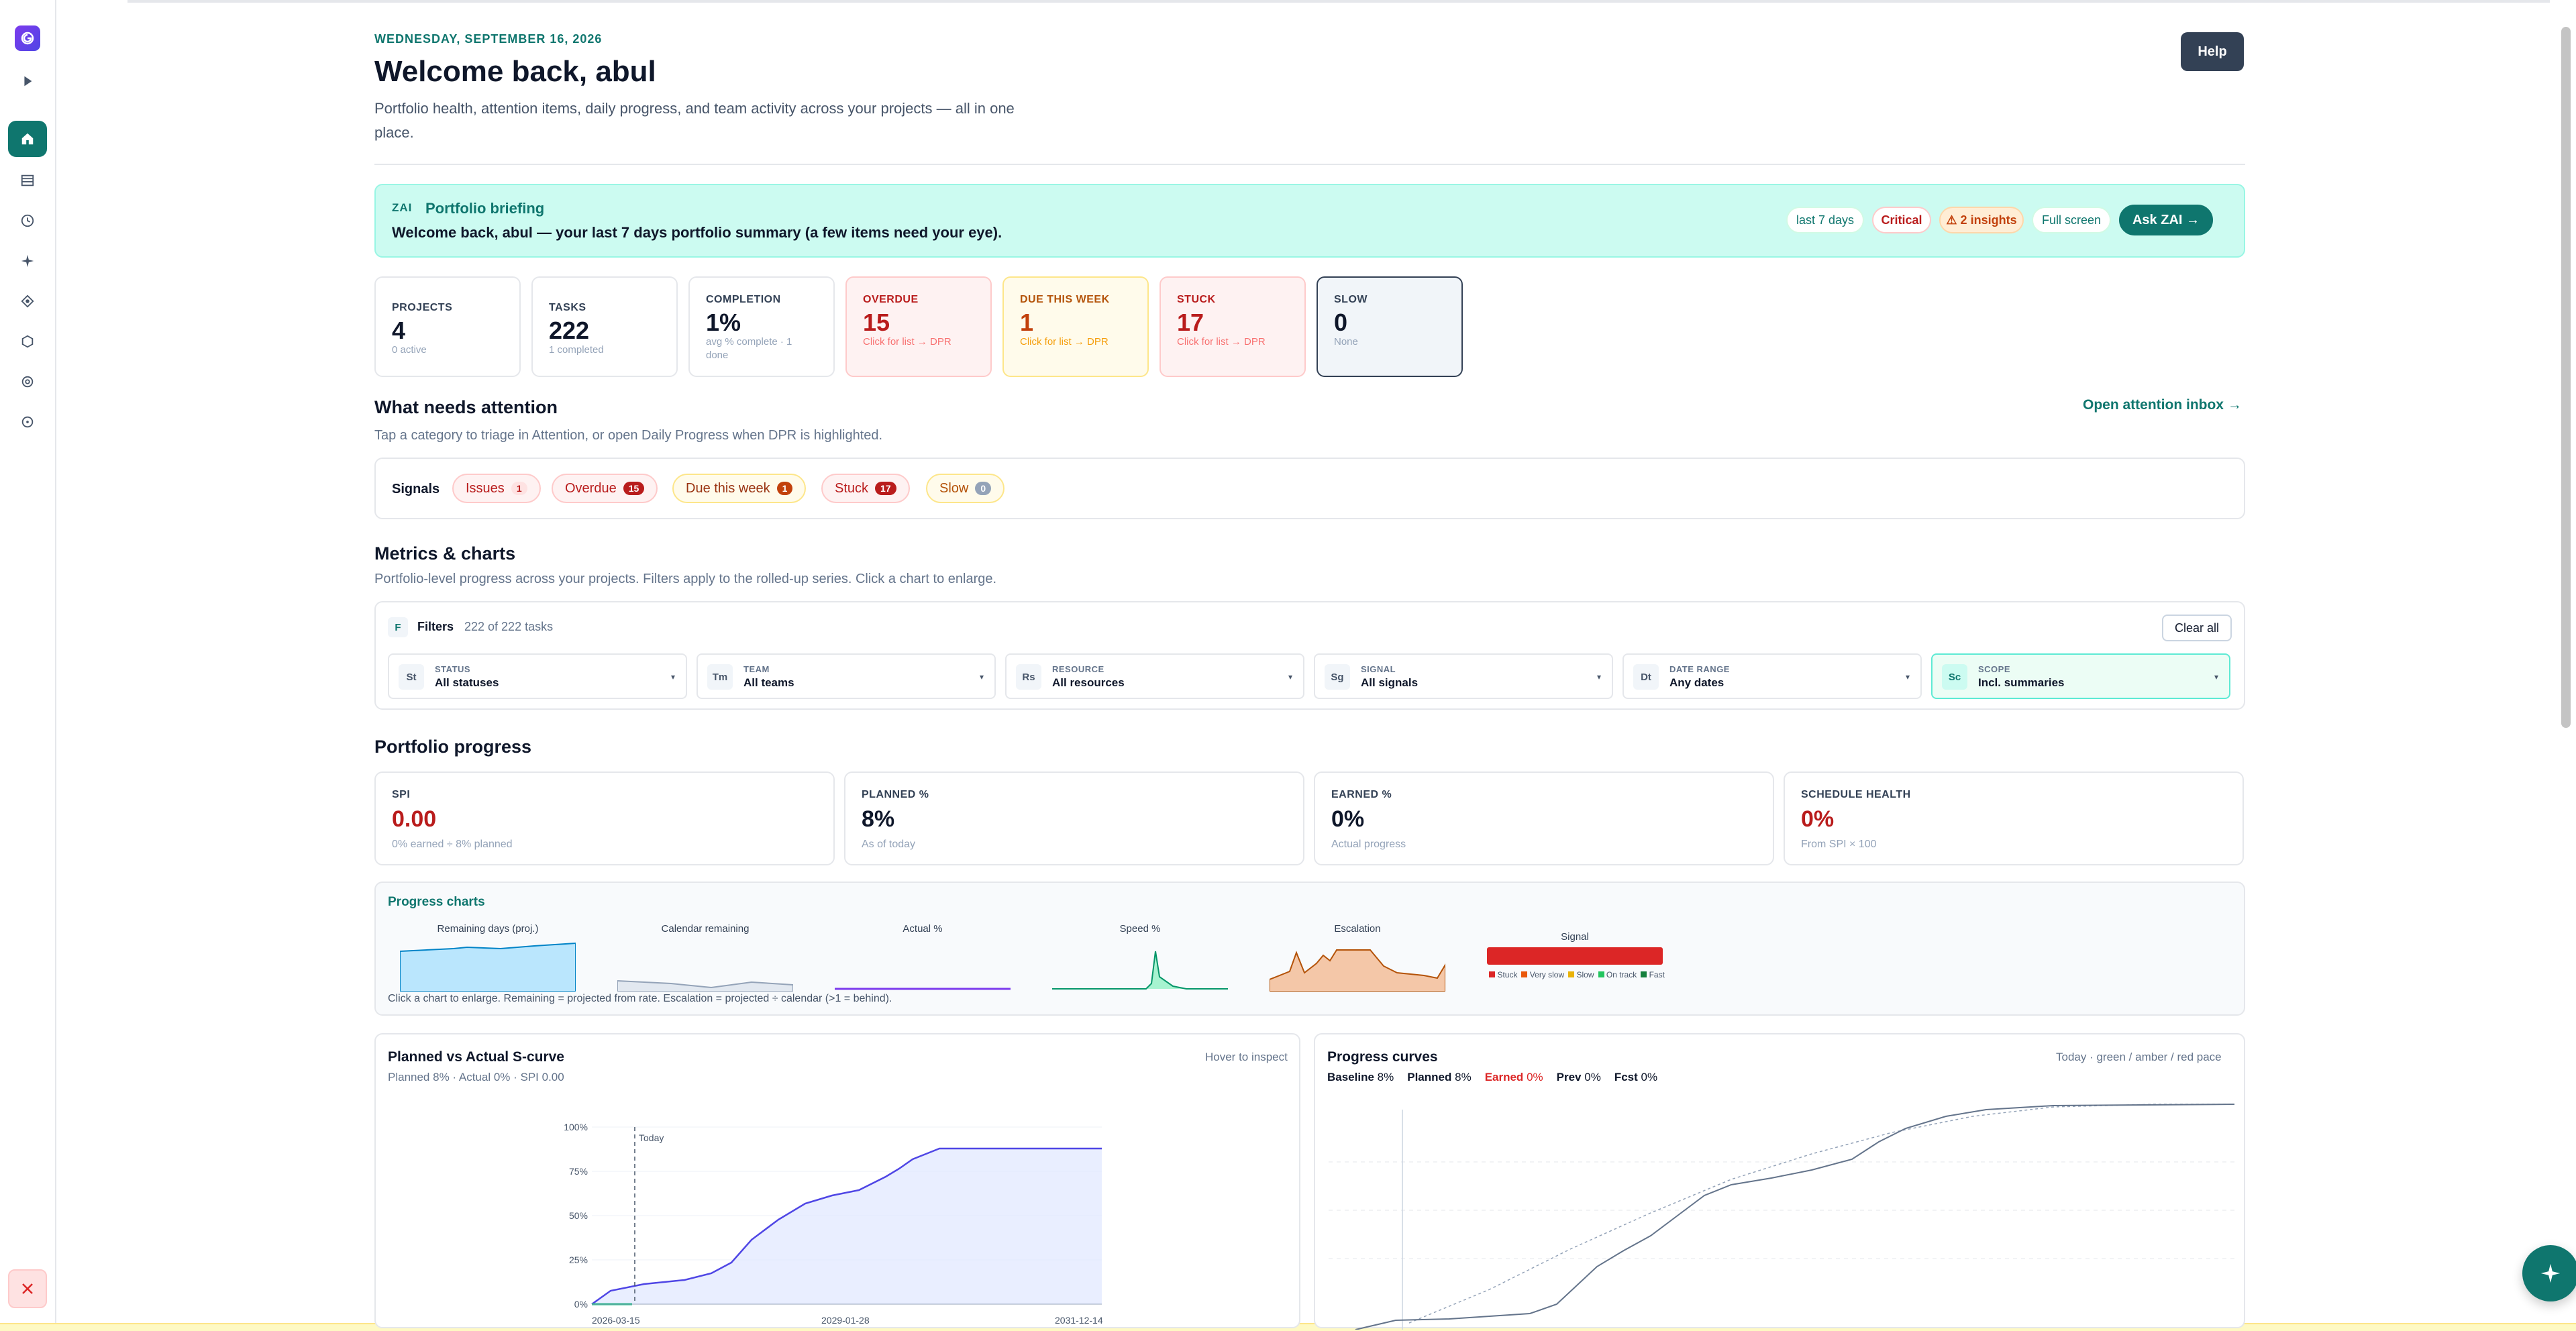  What do you see at coordinates (1221, 342) in the screenshot?
I see `kpi-sub: Click for list → DPR` at bounding box center [1221, 342].